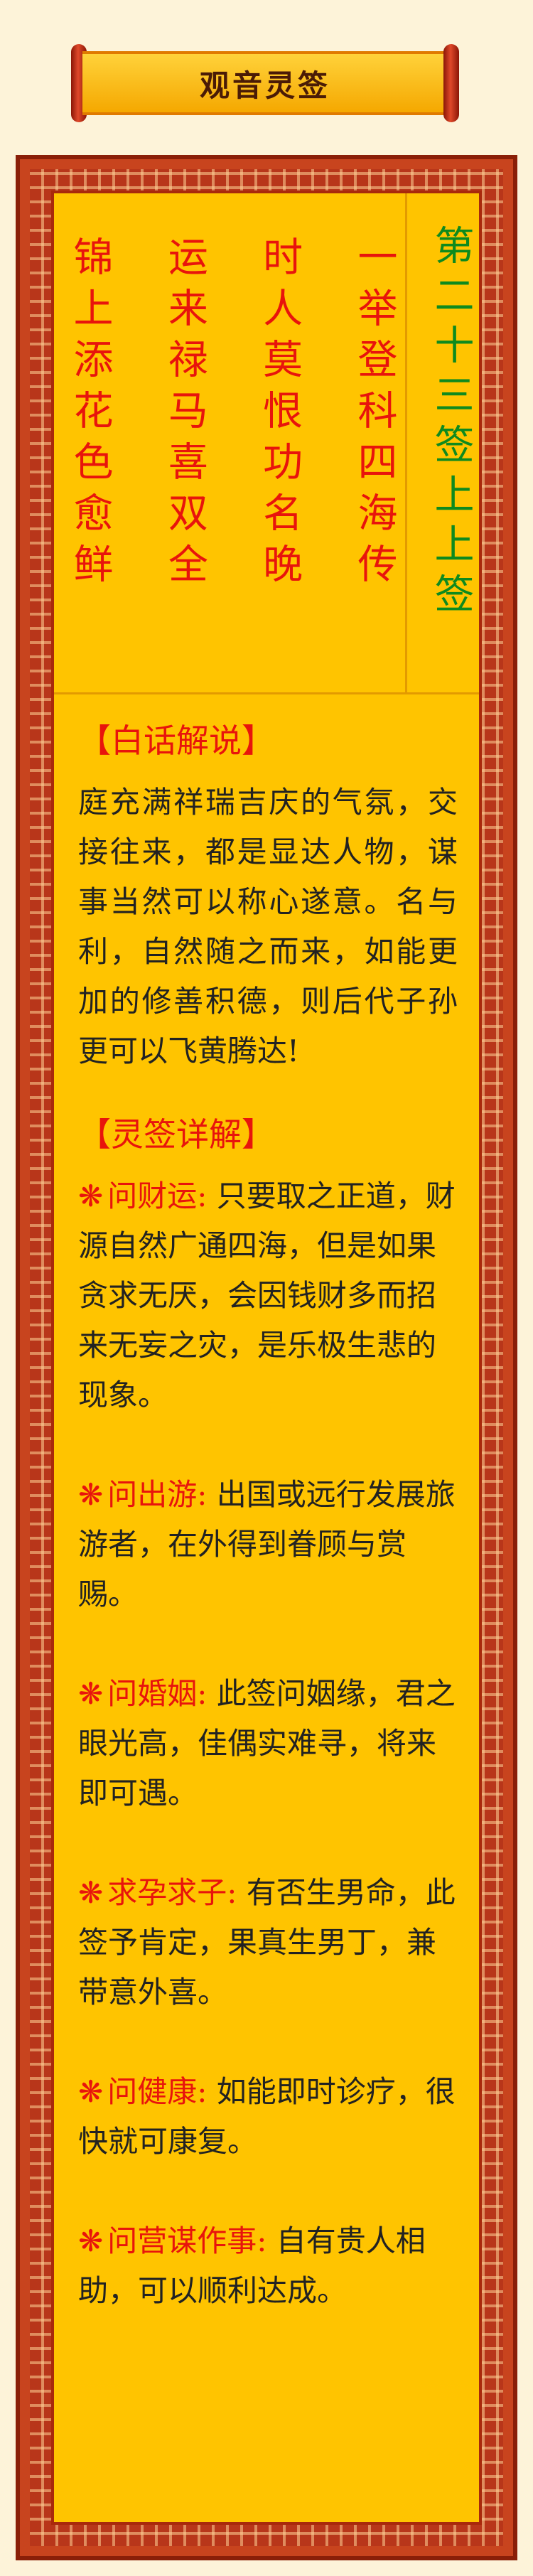 Image resolution: width=533 pixels, height=2576 pixels. What do you see at coordinates (172, 1892) in the screenshot?
I see `detail-label: 求孕求子:` at bounding box center [172, 1892].